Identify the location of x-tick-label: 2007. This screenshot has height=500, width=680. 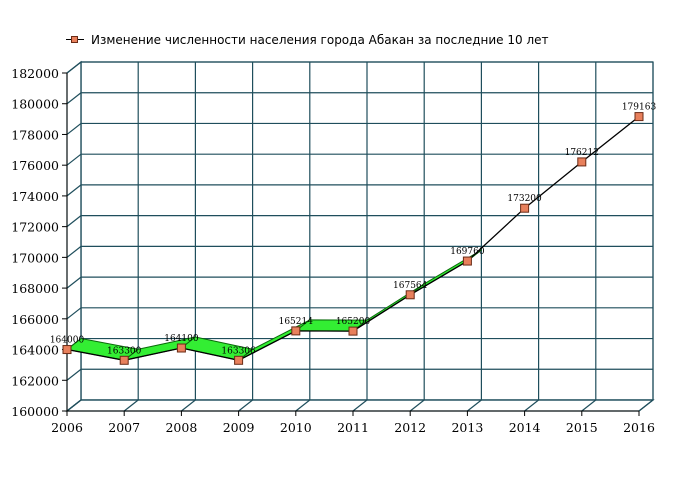
(124, 427).